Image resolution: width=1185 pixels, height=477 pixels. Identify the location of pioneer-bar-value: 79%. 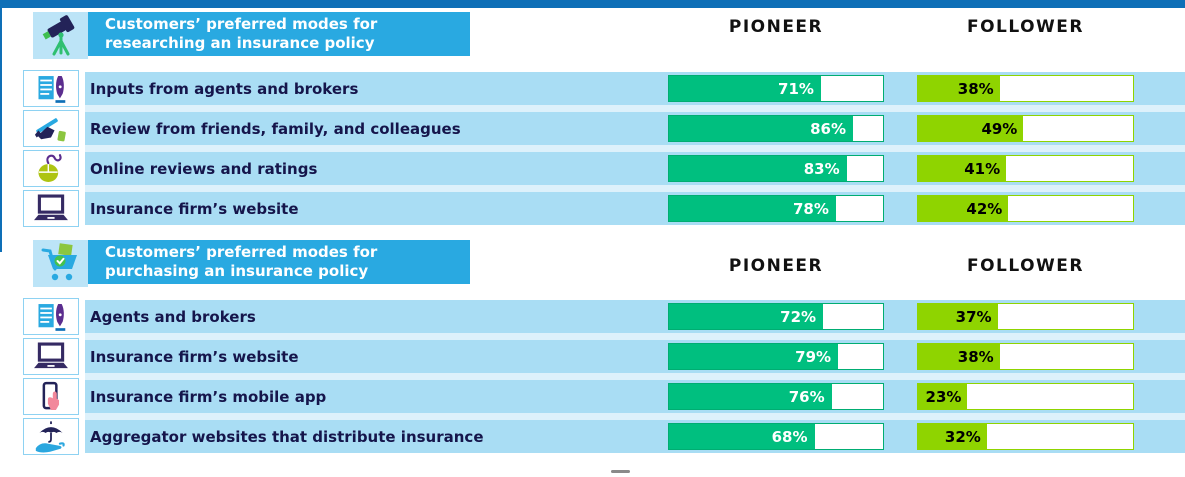
(813, 356).